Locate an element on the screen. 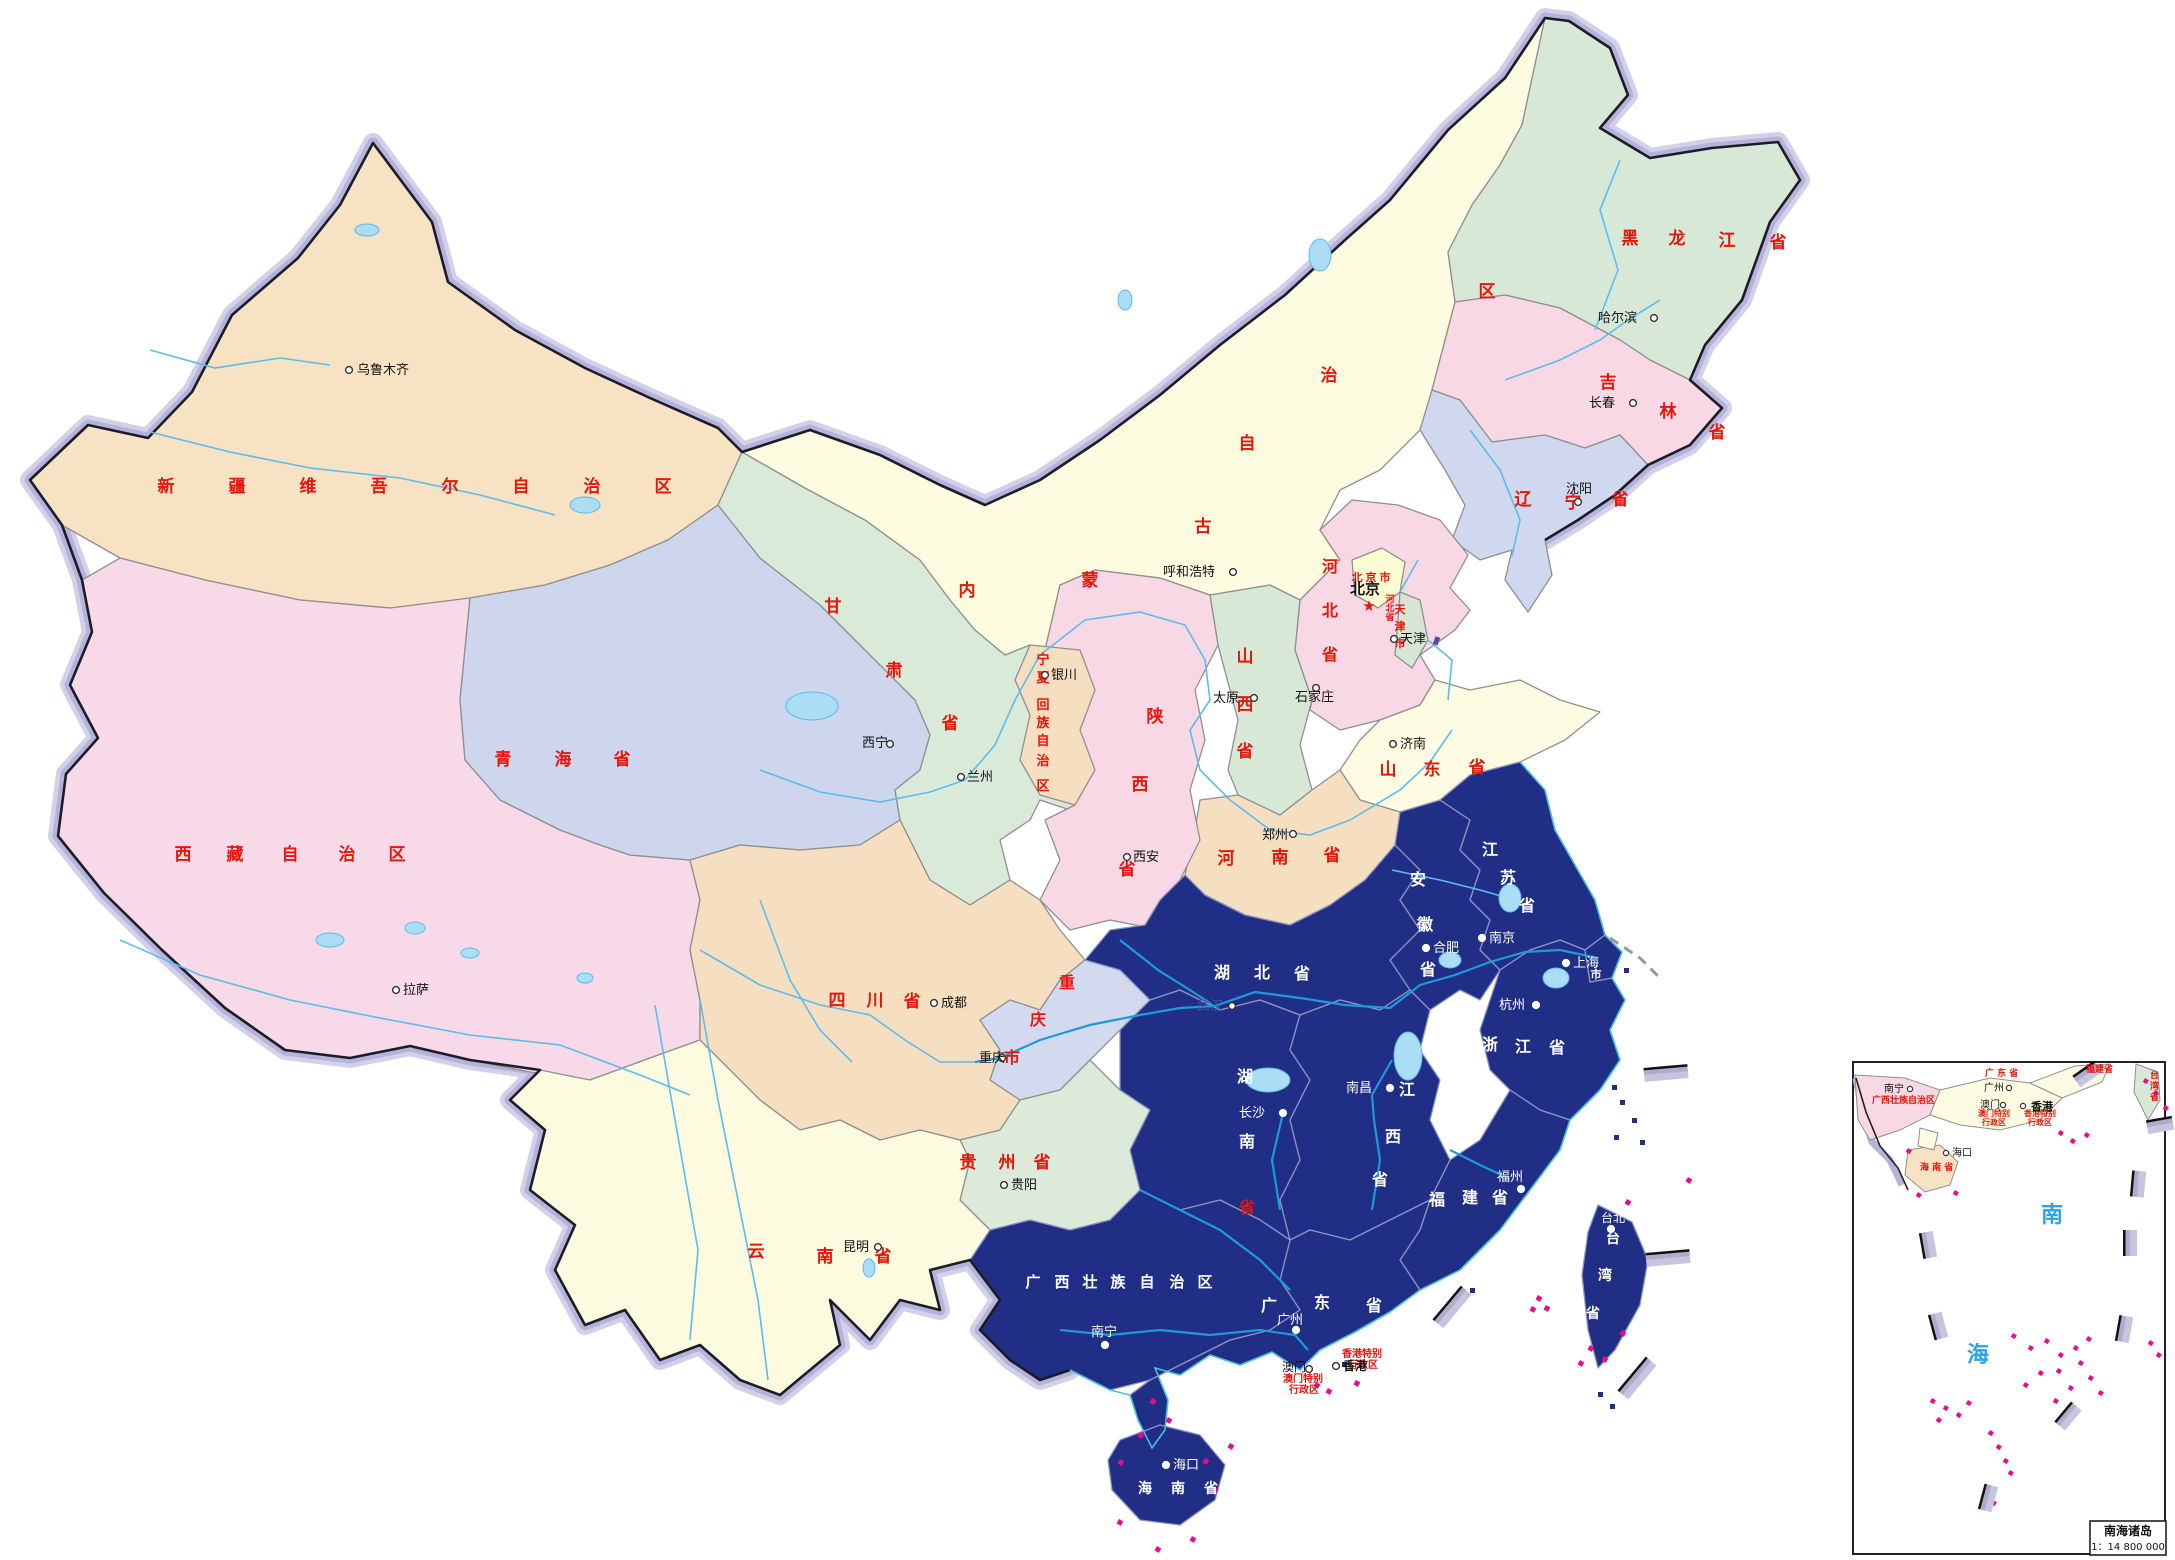 This screenshot has height=1560, width=2175. city-label-长春: 长春 is located at coordinates (1602, 403).